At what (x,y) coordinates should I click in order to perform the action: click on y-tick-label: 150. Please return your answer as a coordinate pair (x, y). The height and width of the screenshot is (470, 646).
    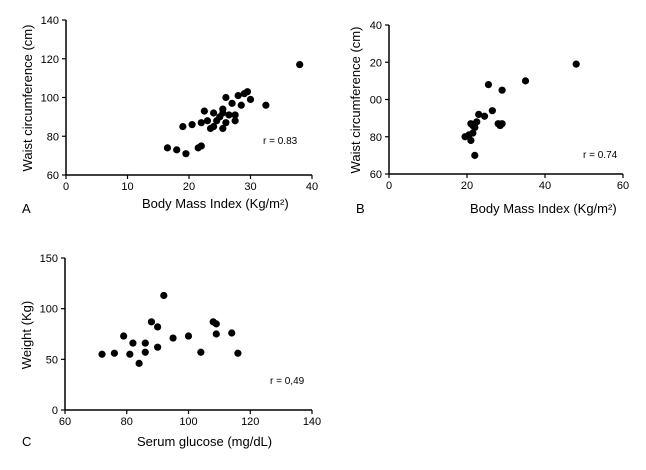
    Looking at the image, I should click on (49, 259).